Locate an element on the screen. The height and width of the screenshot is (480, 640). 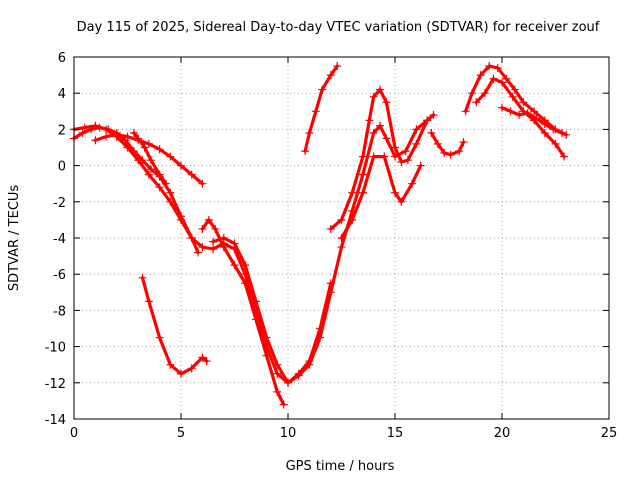
series-sat-H is located at coordinates (321, 109).